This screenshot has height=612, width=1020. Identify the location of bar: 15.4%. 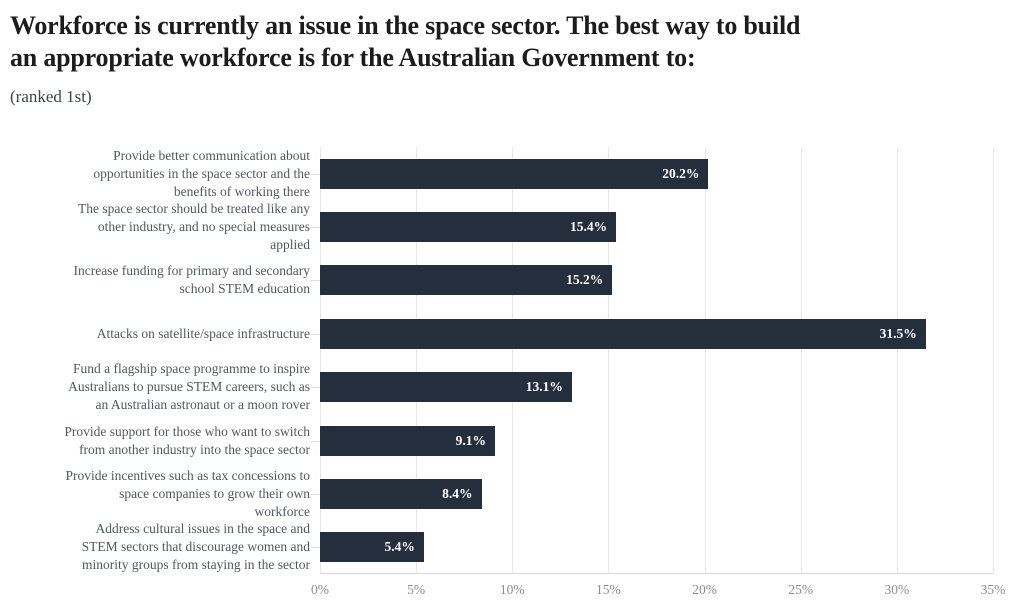
(468, 227).